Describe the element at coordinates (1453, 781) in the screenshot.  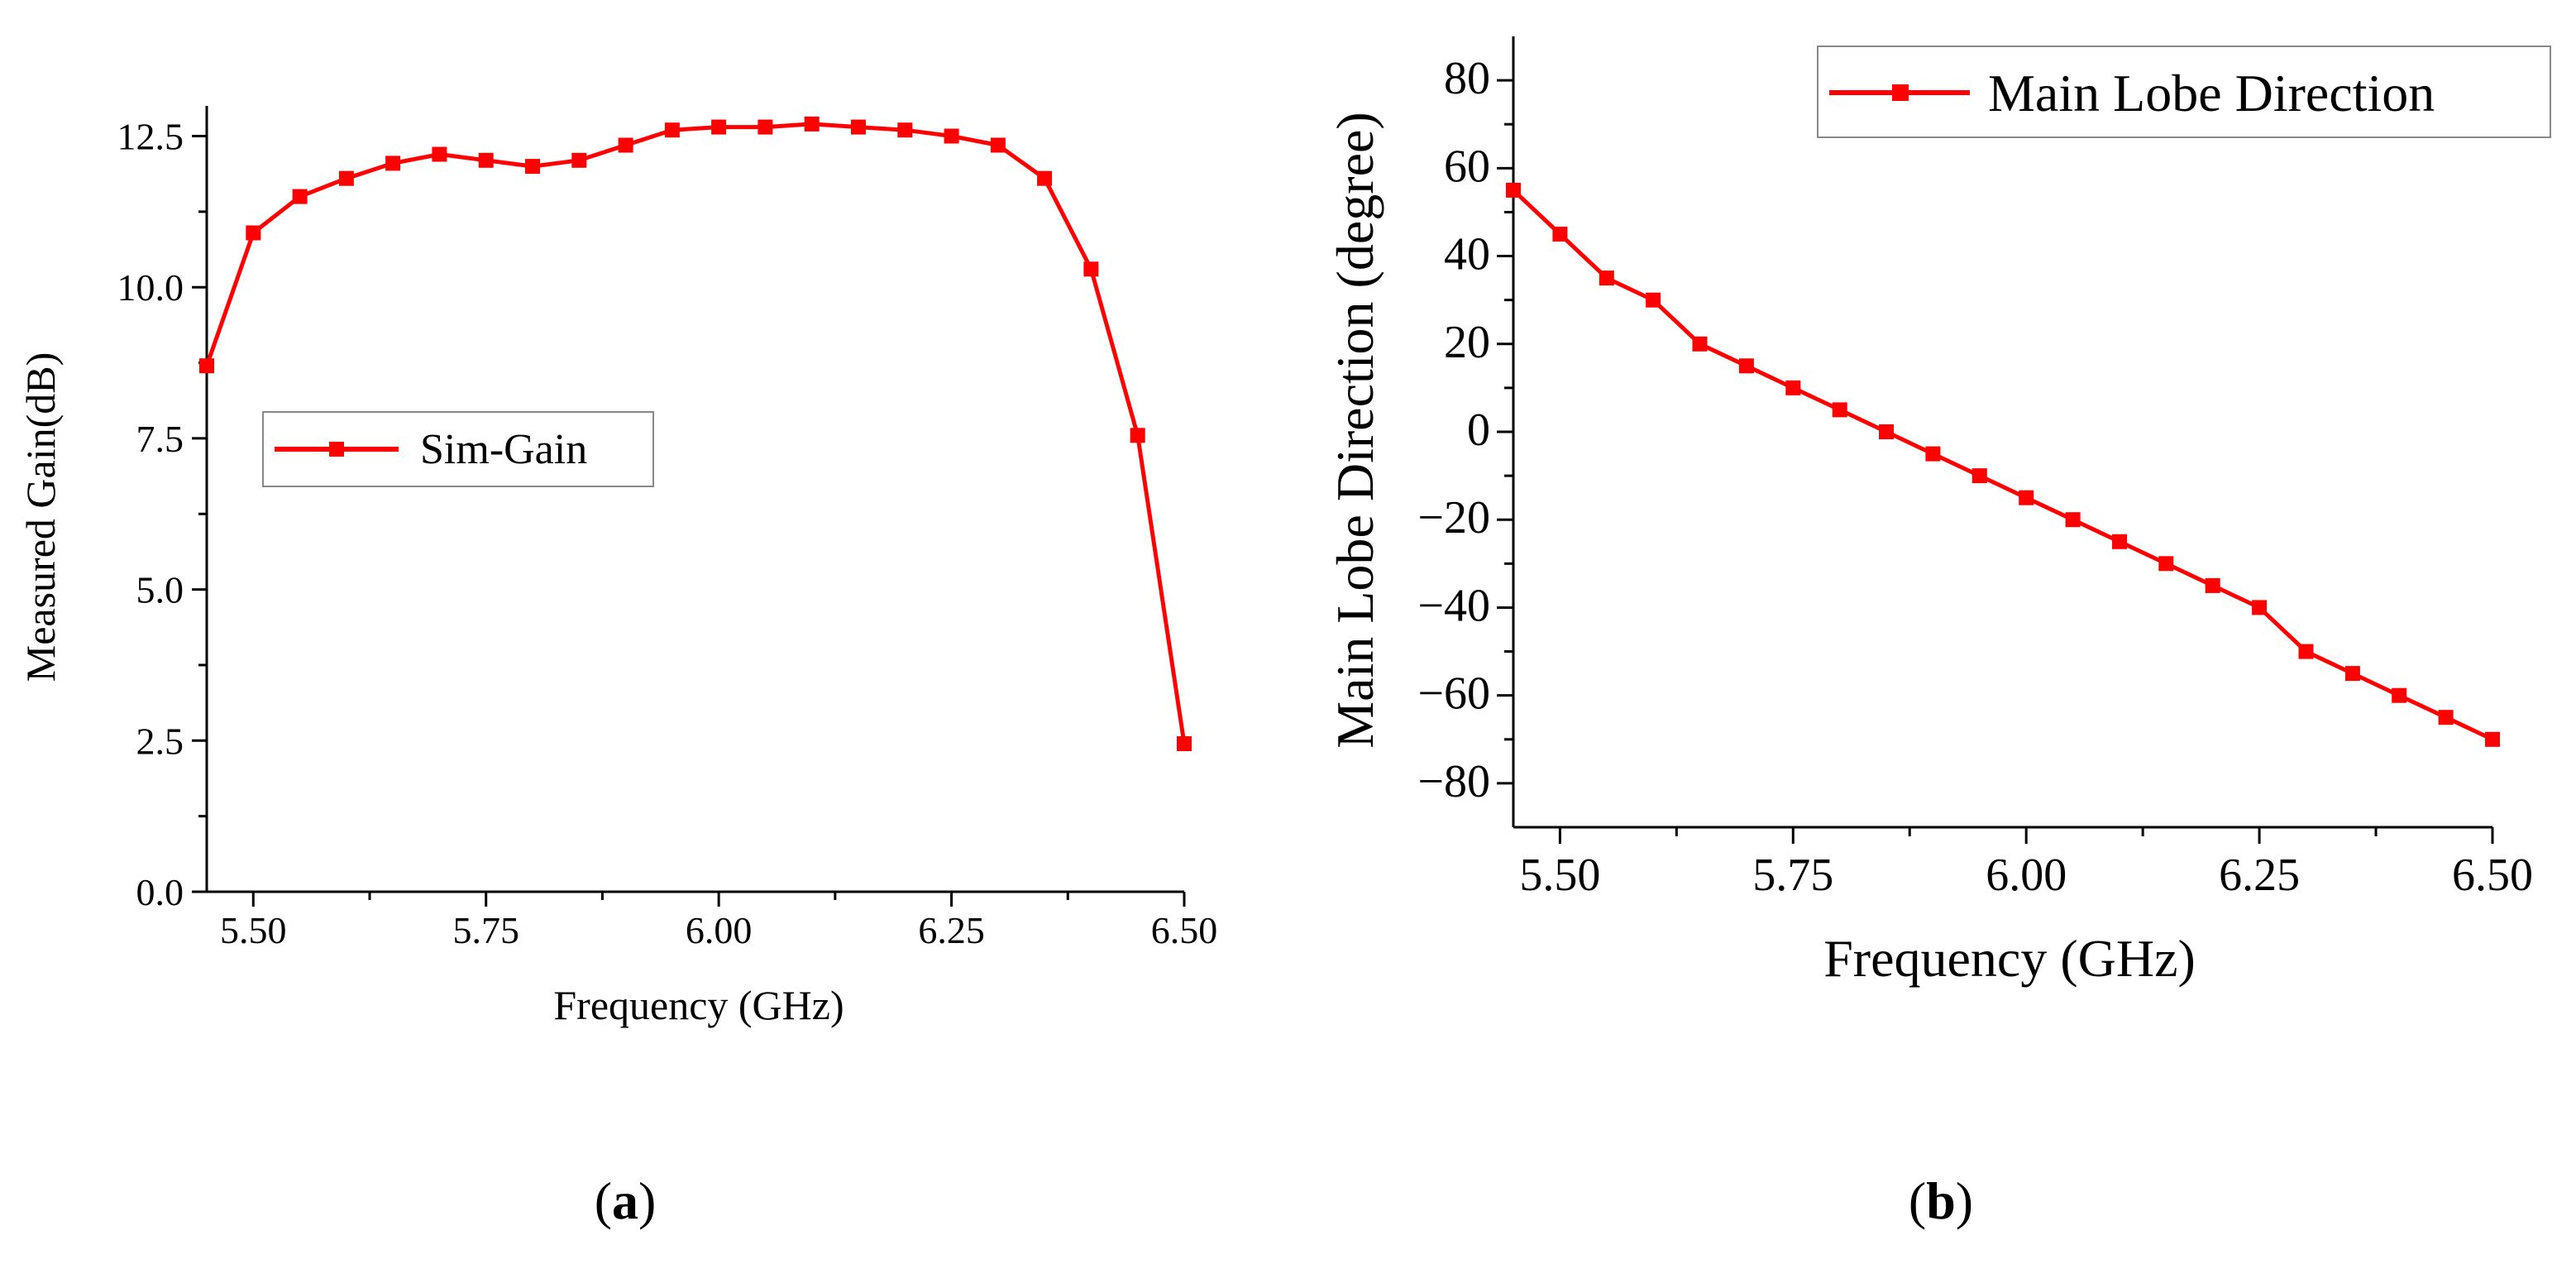
I see `y-tick-label: −80` at that location.